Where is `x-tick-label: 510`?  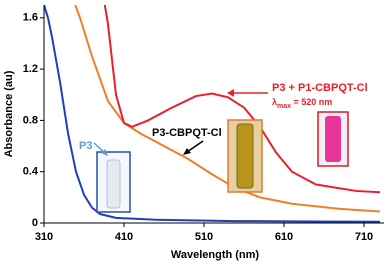
x-tick-label: 510 is located at coordinates (204, 237).